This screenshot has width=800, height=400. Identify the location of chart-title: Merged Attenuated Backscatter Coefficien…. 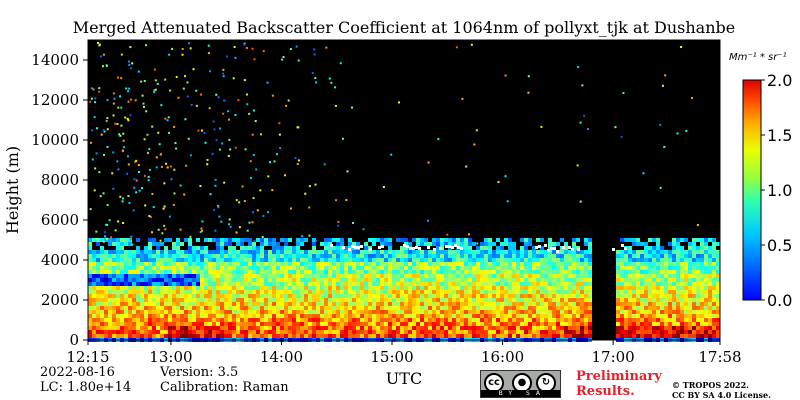
(404, 27).